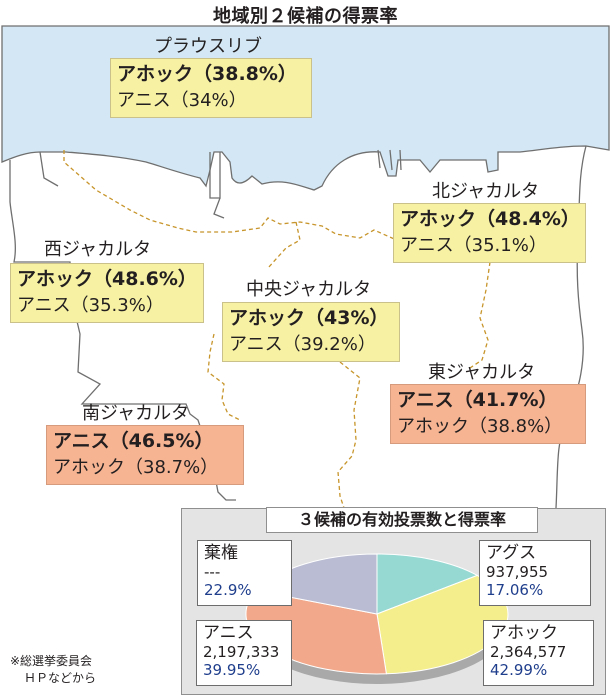  Describe the element at coordinates (477, 400) in the screenshot. I see `result-first: アニス（41.7%）` at that location.